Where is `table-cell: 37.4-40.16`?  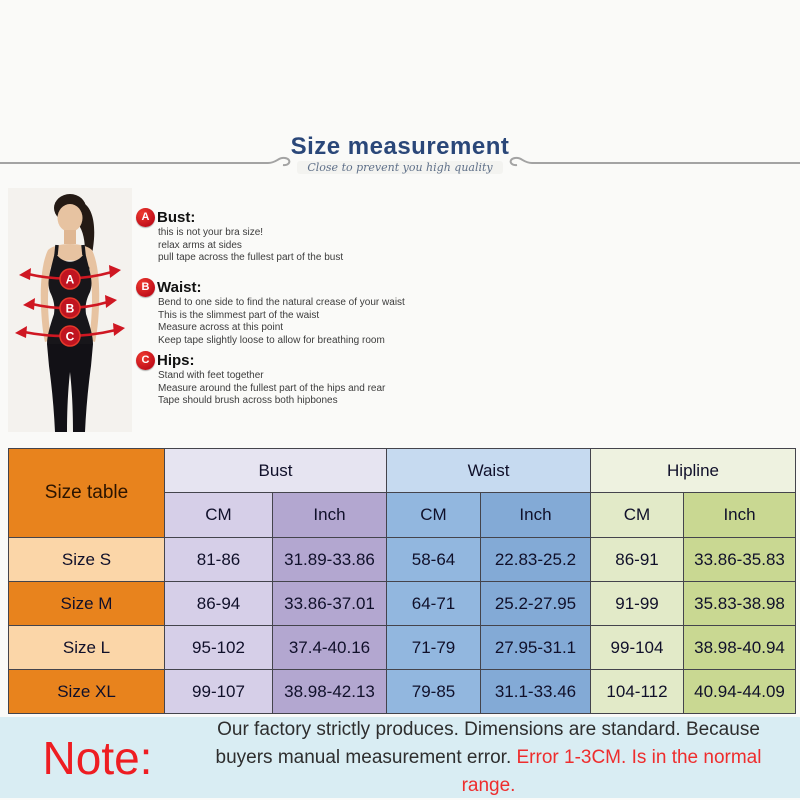 table-cell: 37.4-40.16 is located at coordinates (329, 647).